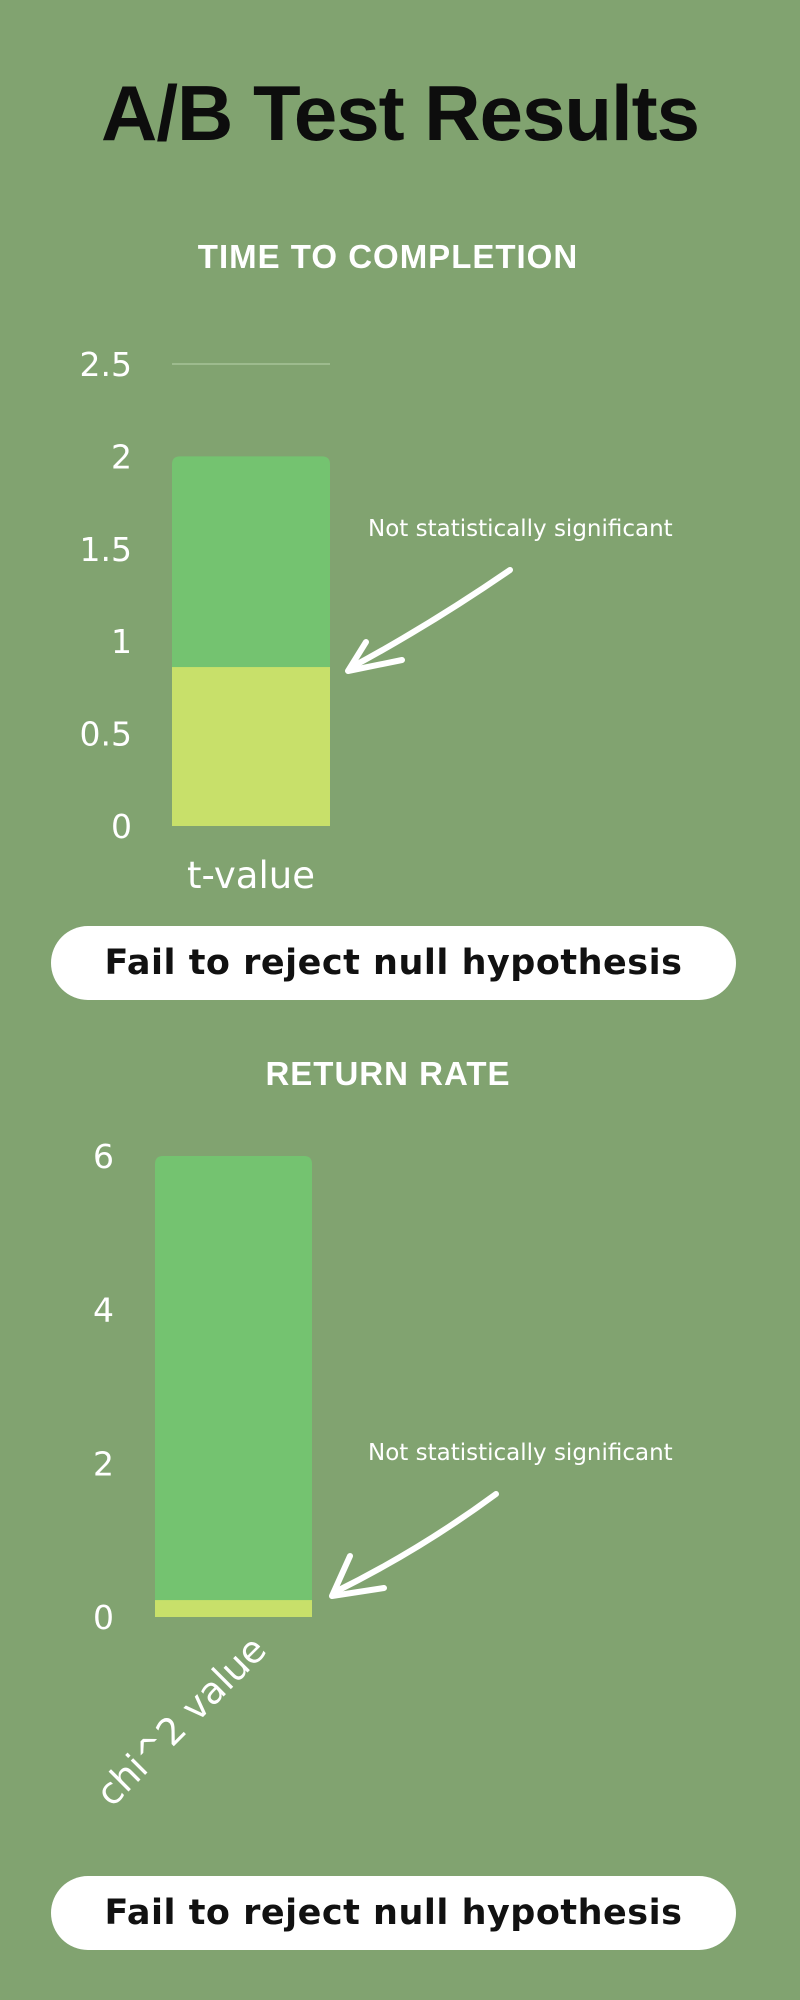  I want to click on y-tick-label: 1.5, so click(106, 549).